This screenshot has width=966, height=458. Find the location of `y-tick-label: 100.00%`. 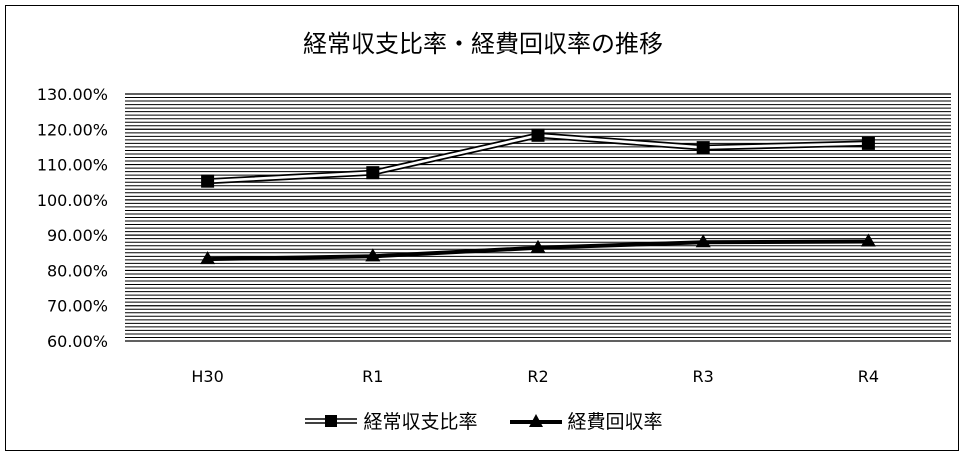

y-tick-label: 100.00% is located at coordinates (72, 200).